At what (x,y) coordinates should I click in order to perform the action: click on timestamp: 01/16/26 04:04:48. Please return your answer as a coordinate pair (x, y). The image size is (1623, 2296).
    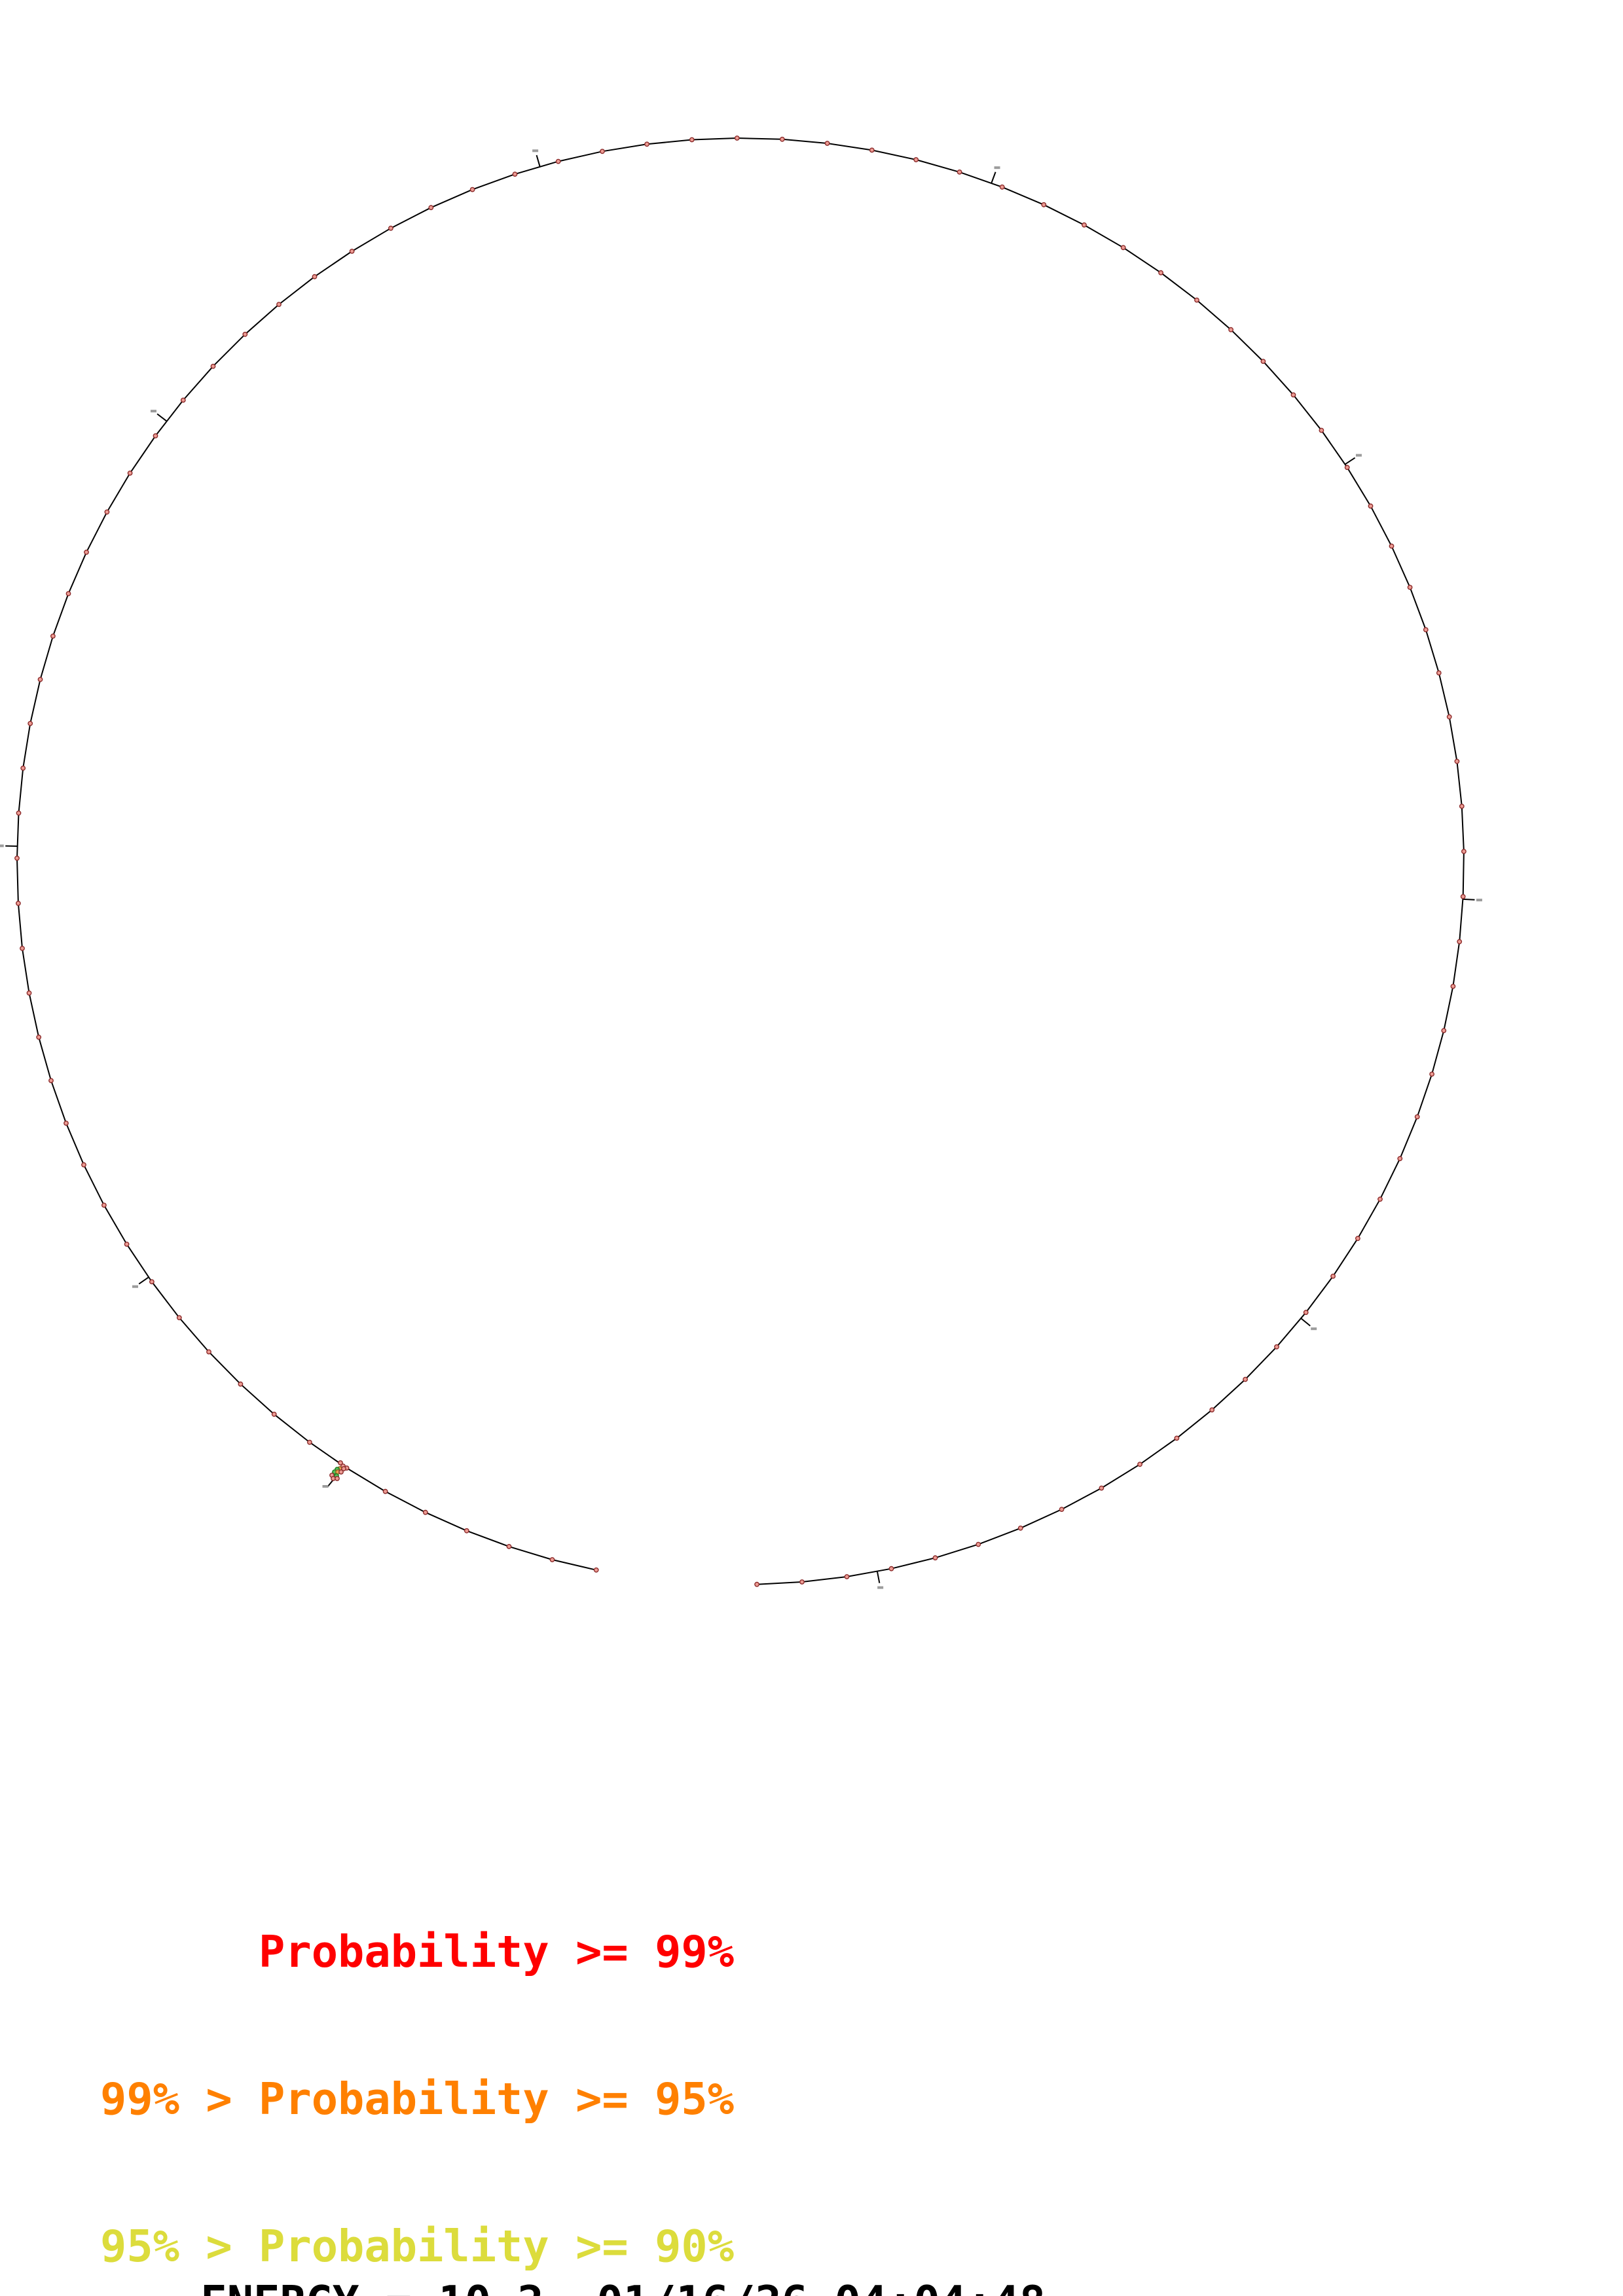
    Looking at the image, I should click on (821, 2286).